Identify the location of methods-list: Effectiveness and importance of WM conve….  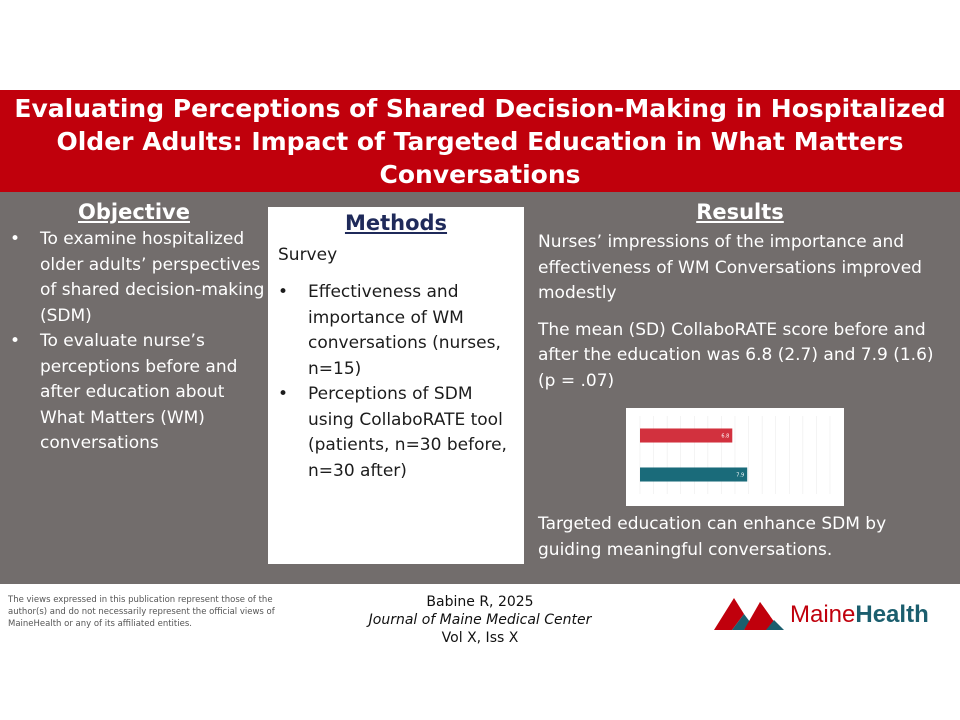
(396, 382).